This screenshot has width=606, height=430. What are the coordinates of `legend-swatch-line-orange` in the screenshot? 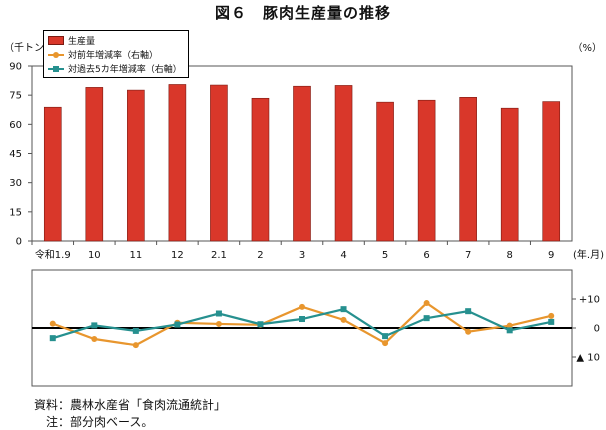 It's located at (56, 54).